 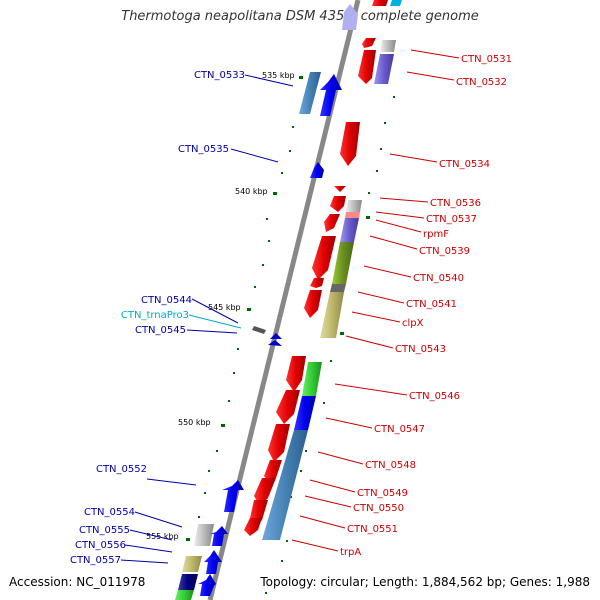 What do you see at coordinates (121, 469) in the screenshot?
I see `gene-label: CTN_0552` at bounding box center [121, 469].